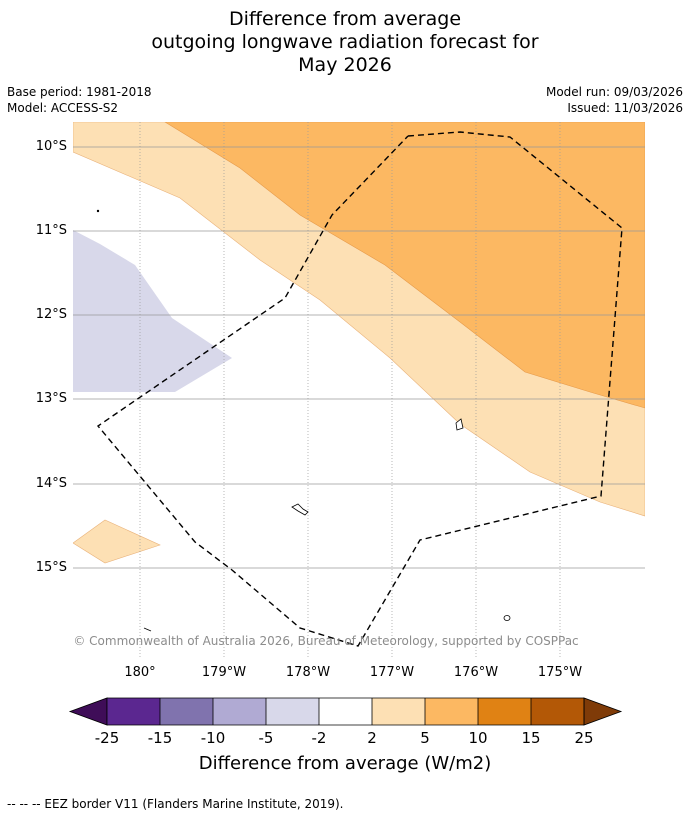 This screenshot has width=690, height=816. I want to click on lon-label-180: 180°, so click(140, 672).